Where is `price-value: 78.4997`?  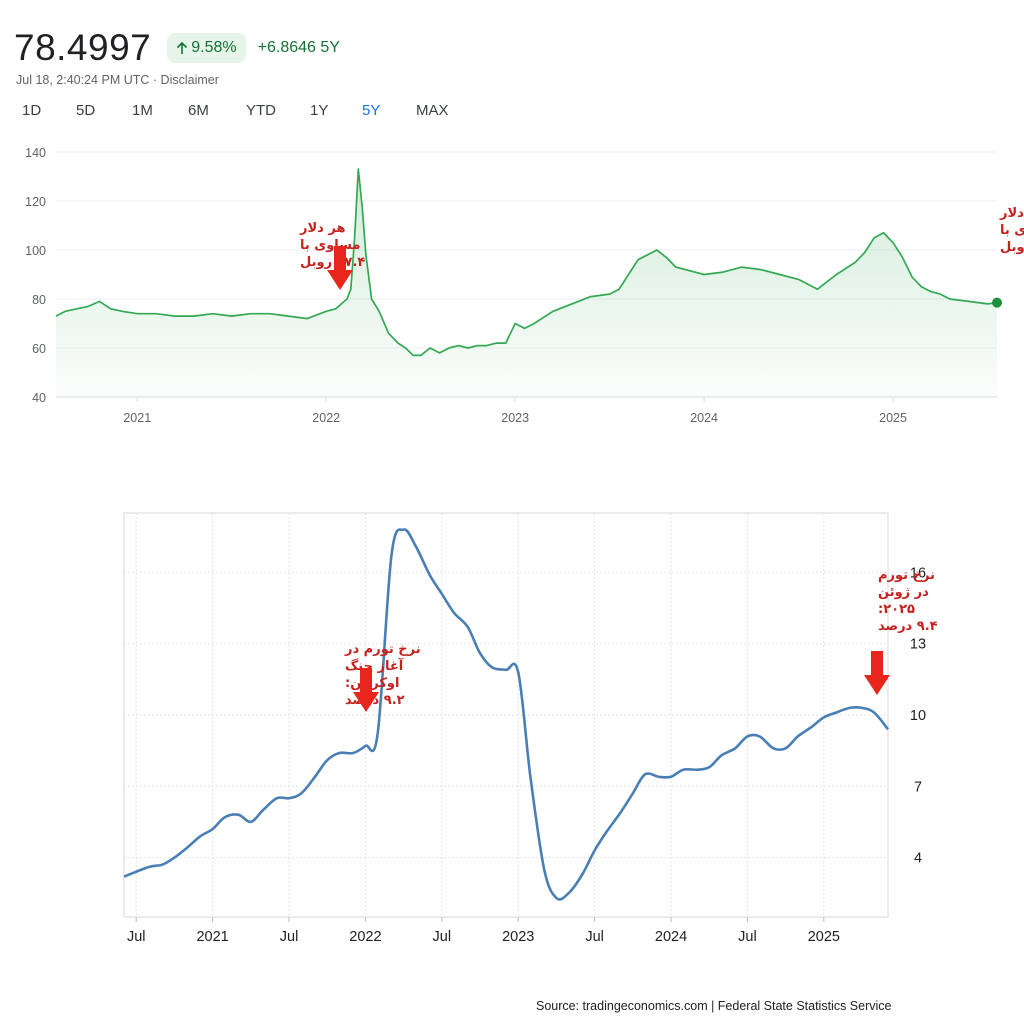
price-value: 78.4997 is located at coordinates (83, 47).